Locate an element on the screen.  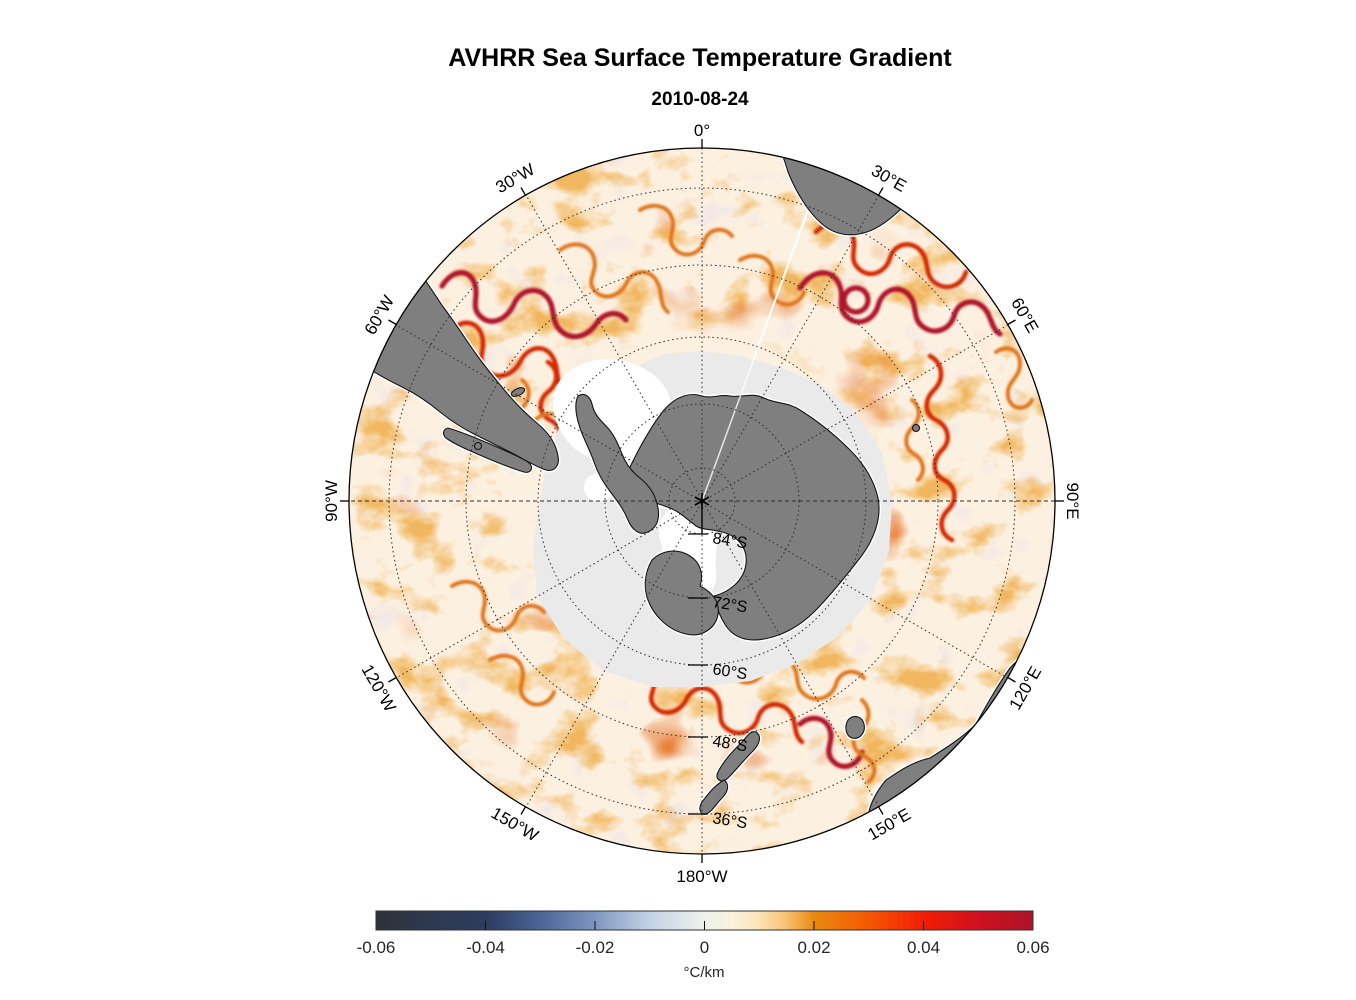
colorbar: -0.06 -0.04 -0.02 0 0.02 0.04 0.06 °C/km is located at coordinates (703, 945).